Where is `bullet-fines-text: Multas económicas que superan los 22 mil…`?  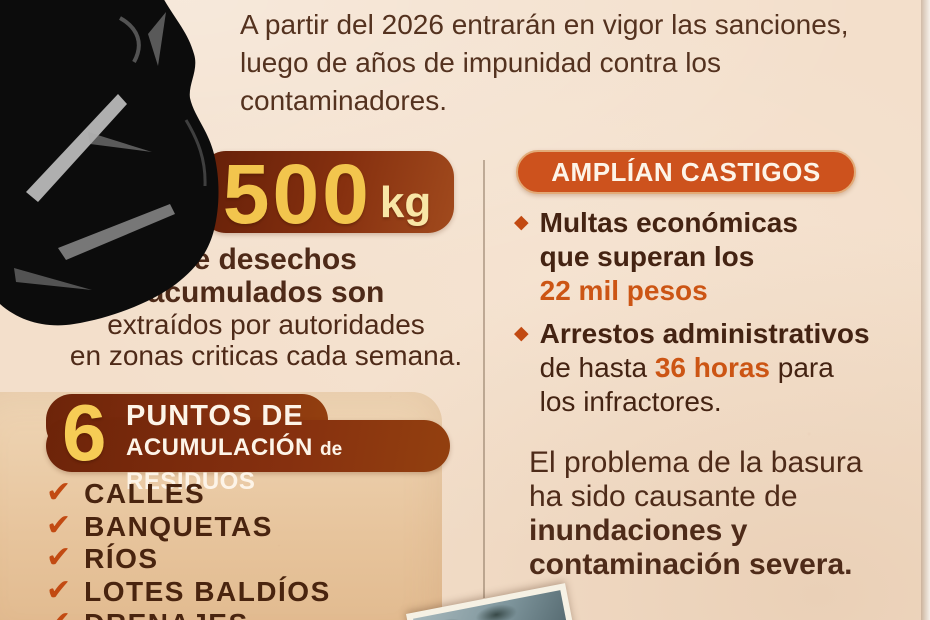 bullet-fines-text: Multas económicas que superan los 22 mil… is located at coordinates (669, 257).